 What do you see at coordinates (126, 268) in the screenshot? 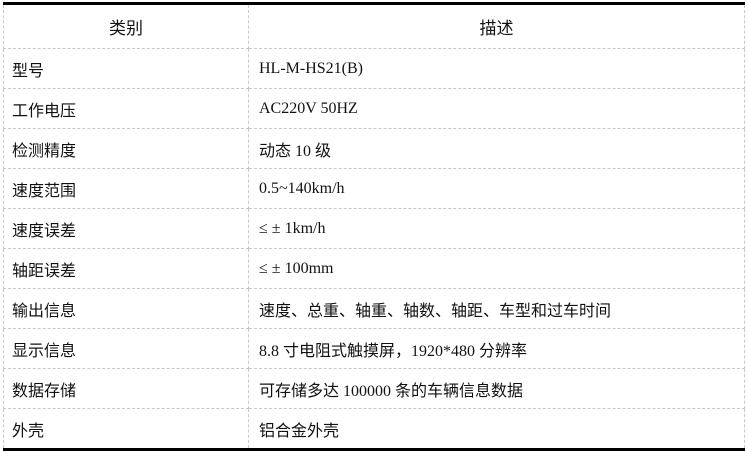
I see `row-category: 轴距误差` at bounding box center [126, 268].